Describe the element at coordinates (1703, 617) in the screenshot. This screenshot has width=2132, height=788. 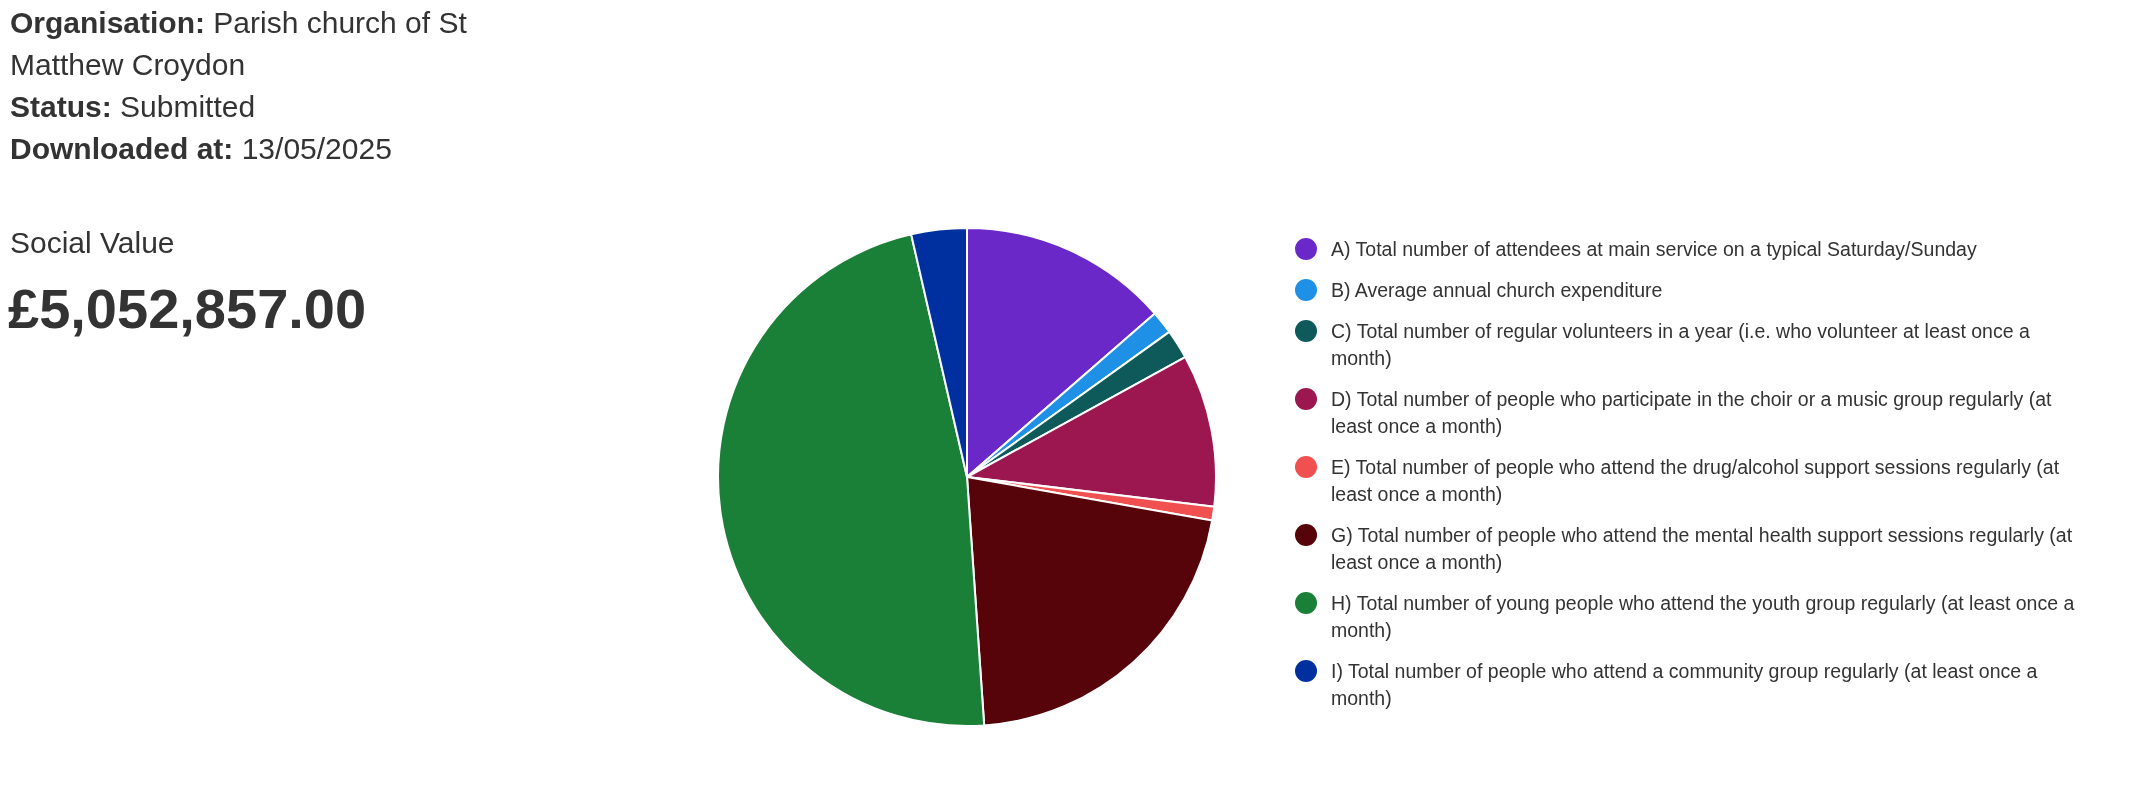
I see `legend-label: H) Total number of young people who attend the youth group regularly (at least once a month)` at that location.